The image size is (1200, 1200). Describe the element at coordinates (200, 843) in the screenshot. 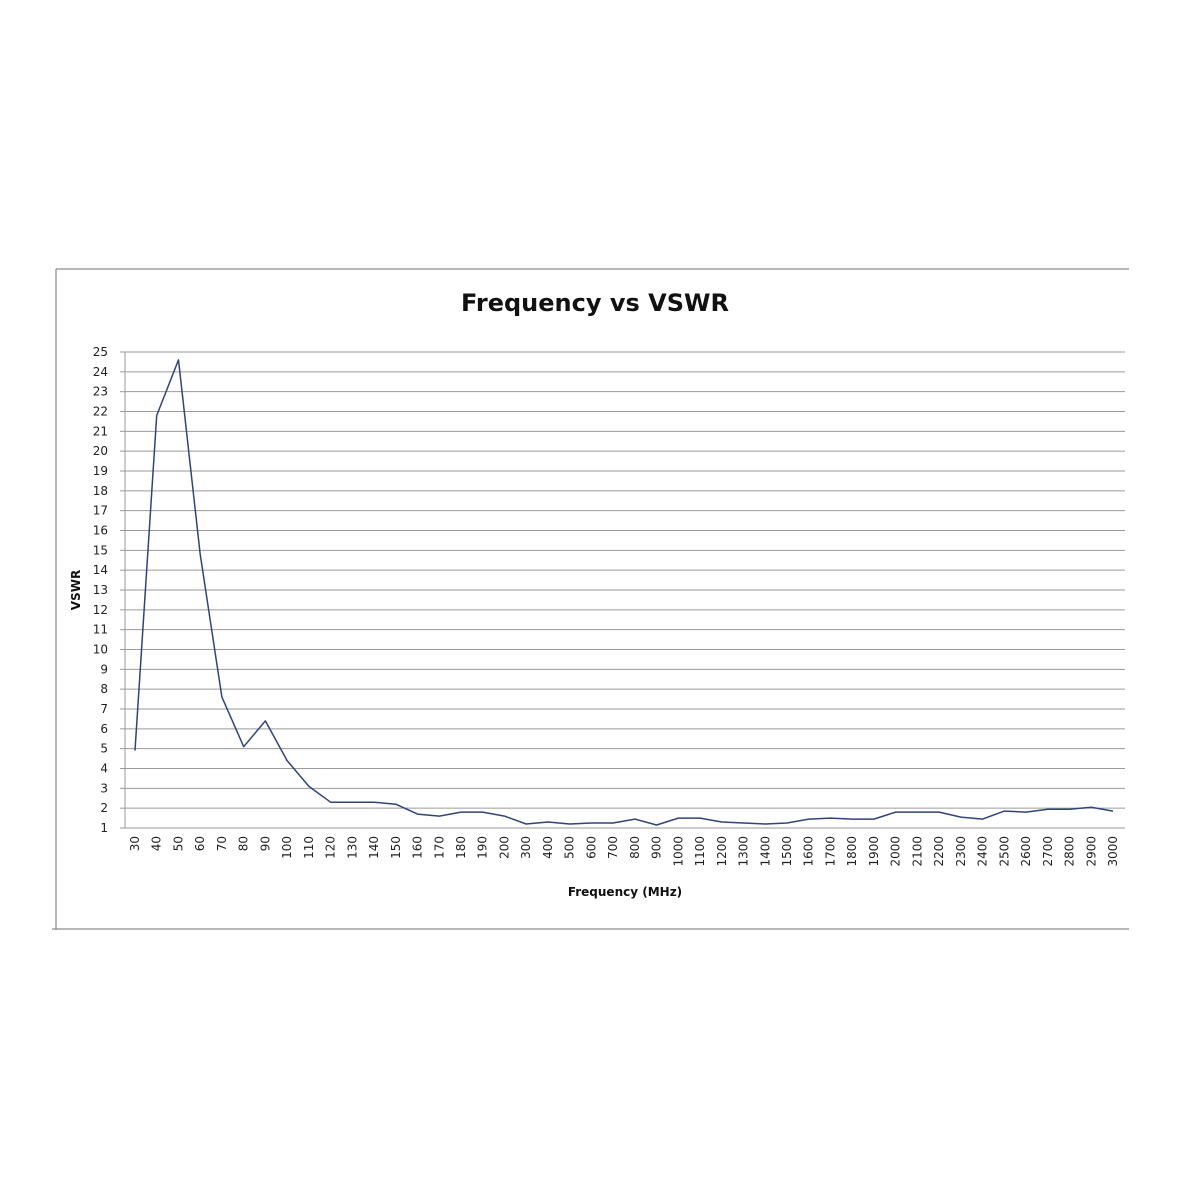

I see `x-tick-label: 60` at that location.